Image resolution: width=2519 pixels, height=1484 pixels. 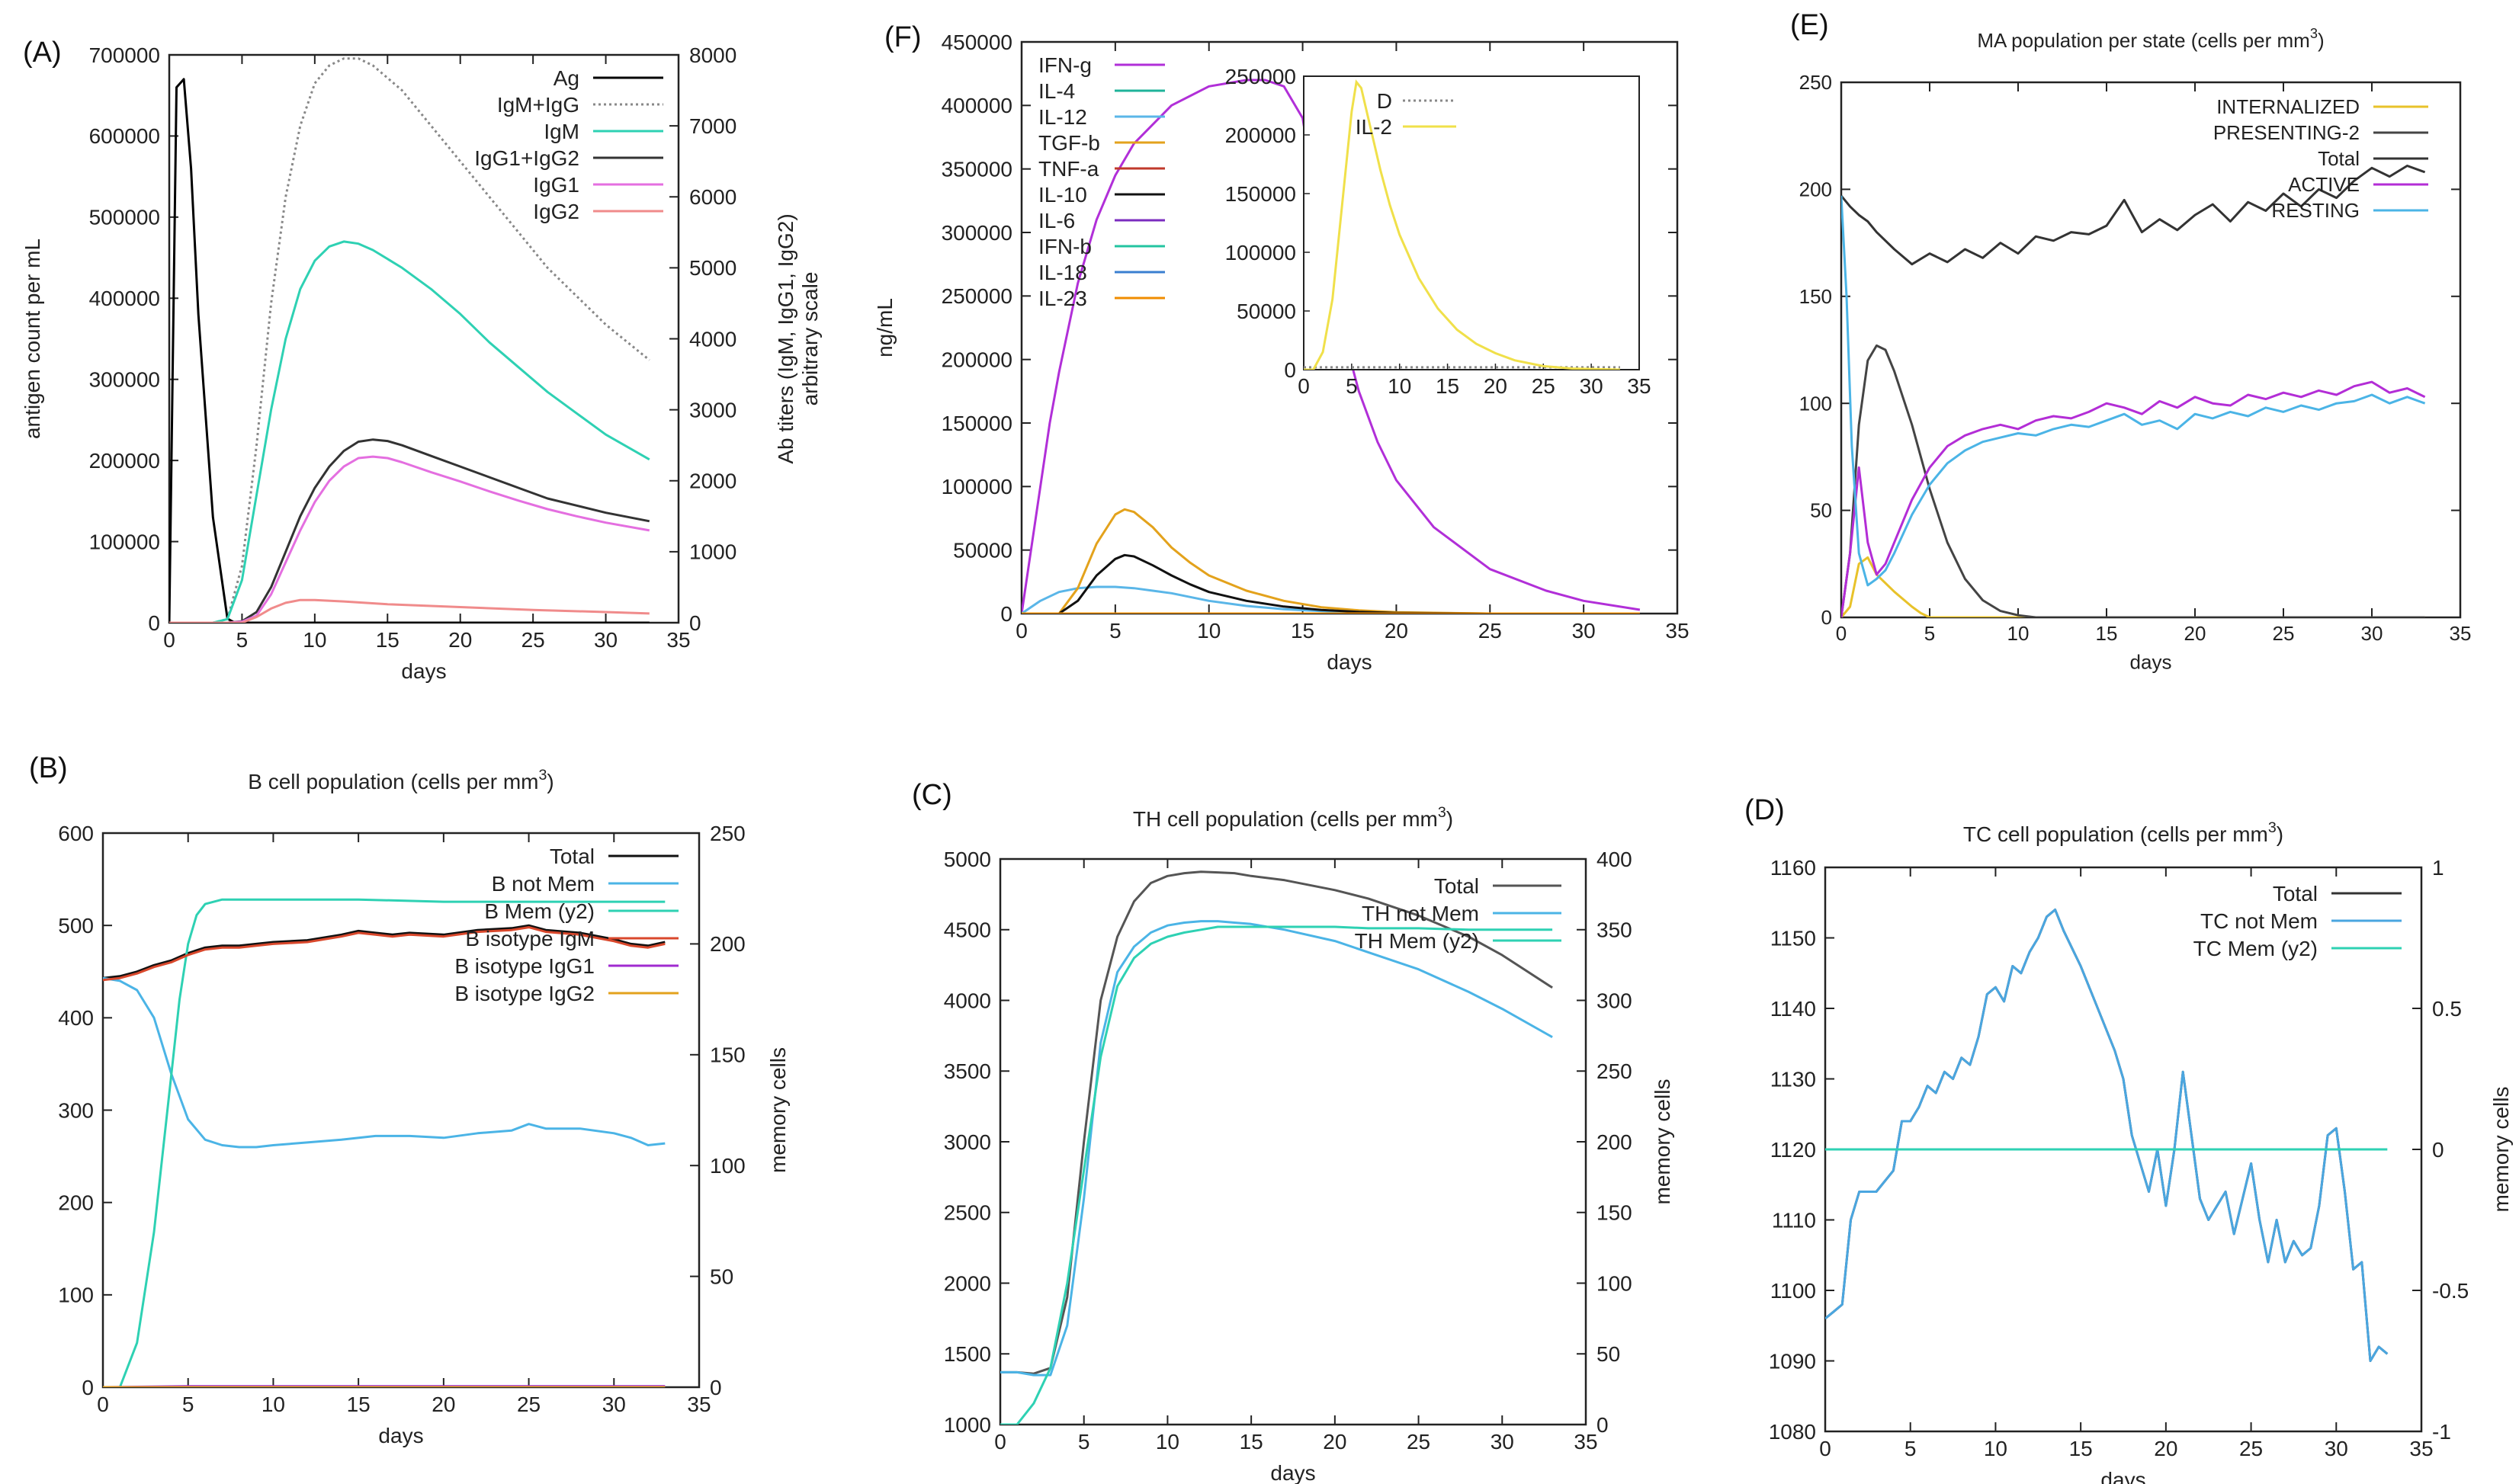 What do you see at coordinates (544, 884) in the screenshot?
I see `legend-label: B not Mem` at bounding box center [544, 884].